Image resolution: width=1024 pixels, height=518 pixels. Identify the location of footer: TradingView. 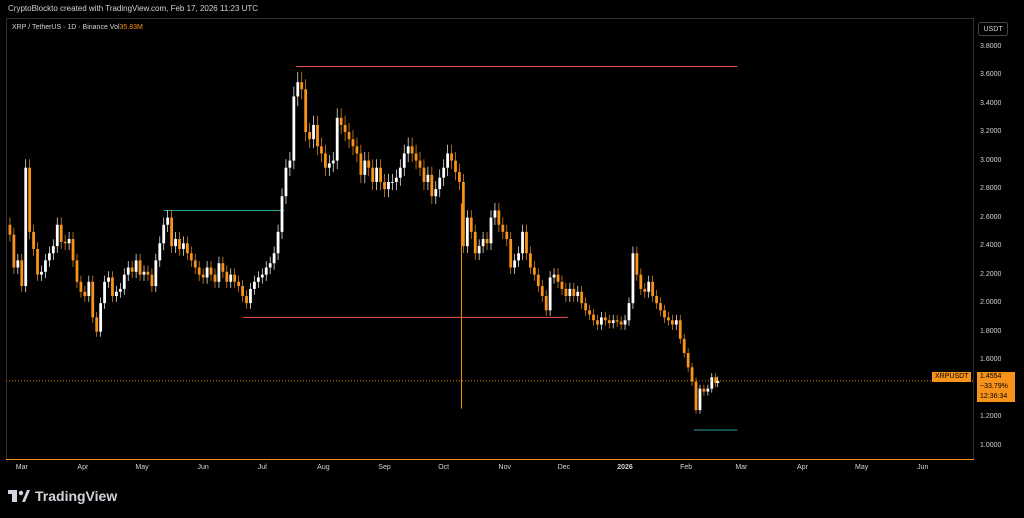
(512, 498).